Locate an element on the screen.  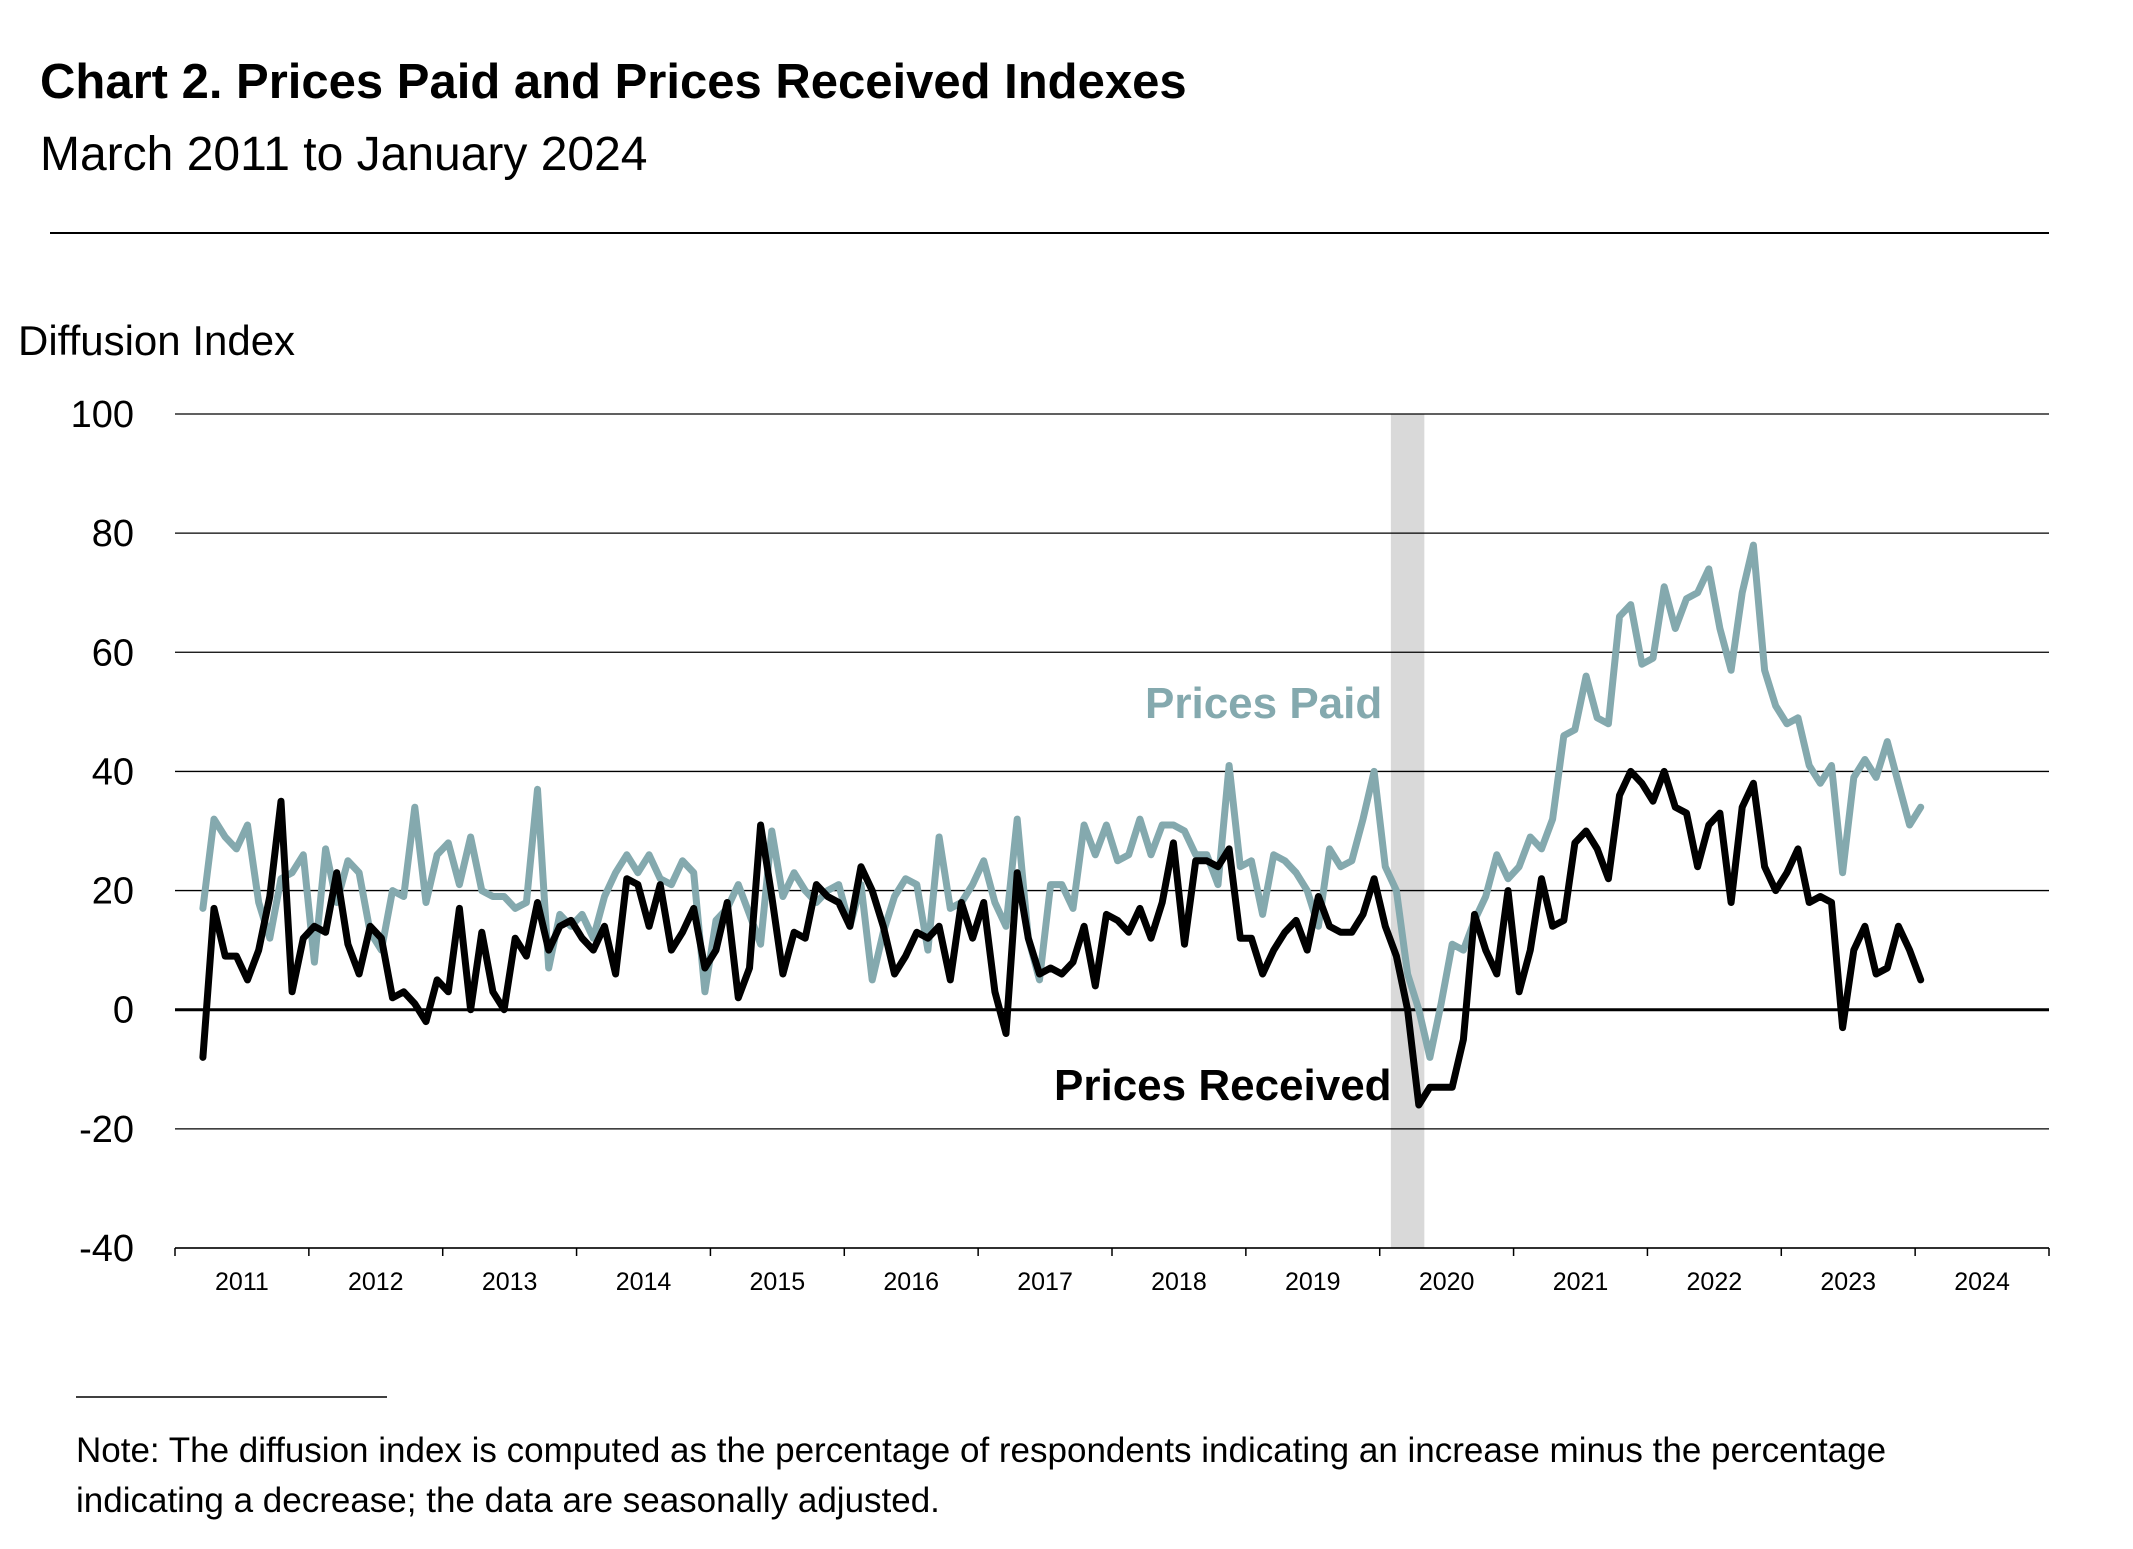
y-tick-label: 0 is located at coordinates (123, 1011).